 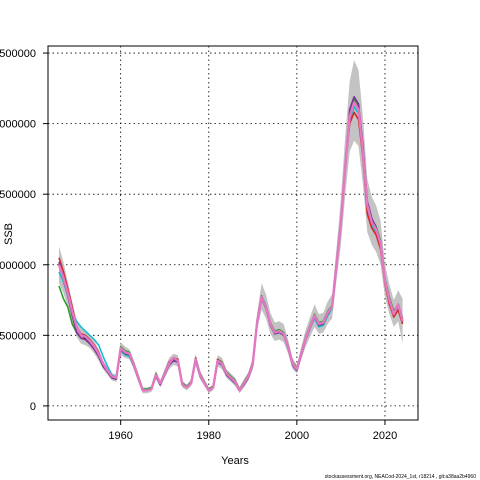 I want to click on y-tick-label: 2000000, so click(x=18, y=125).